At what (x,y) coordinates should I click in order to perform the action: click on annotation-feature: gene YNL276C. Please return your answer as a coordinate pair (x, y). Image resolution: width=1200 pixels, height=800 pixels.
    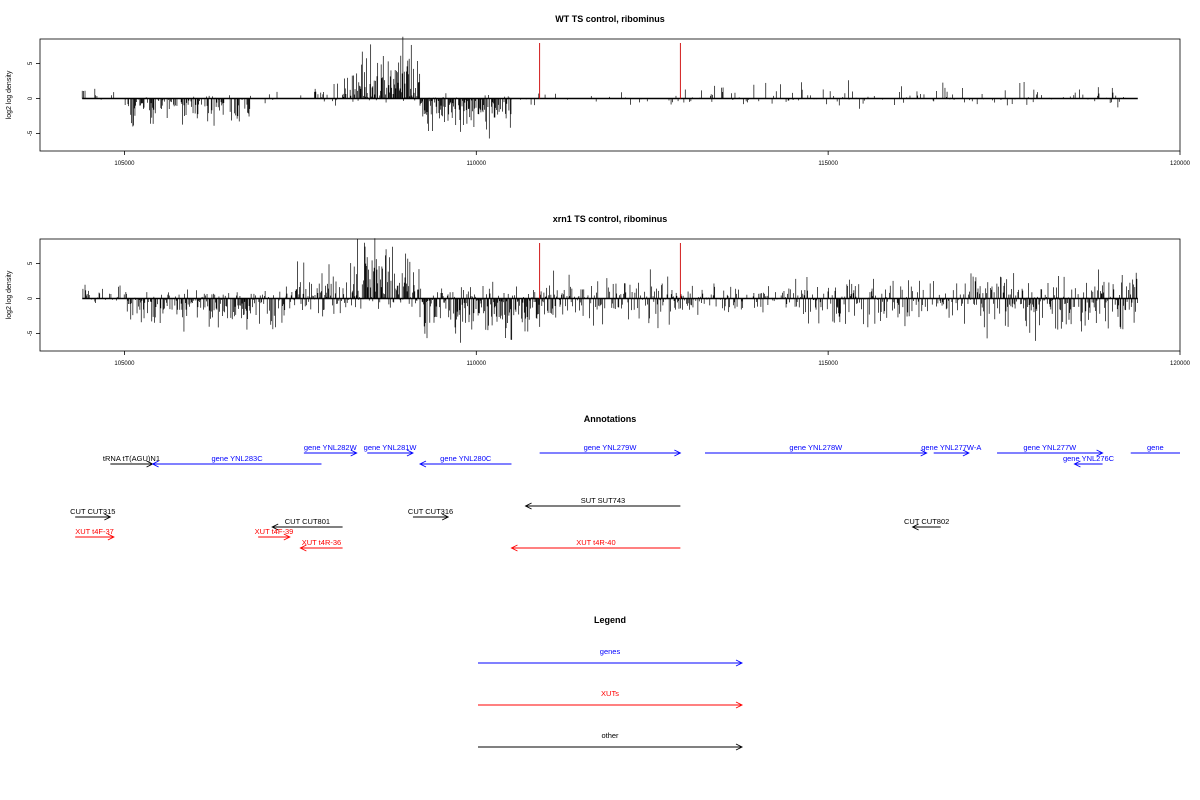
    Looking at the image, I should click on (1089, 461).